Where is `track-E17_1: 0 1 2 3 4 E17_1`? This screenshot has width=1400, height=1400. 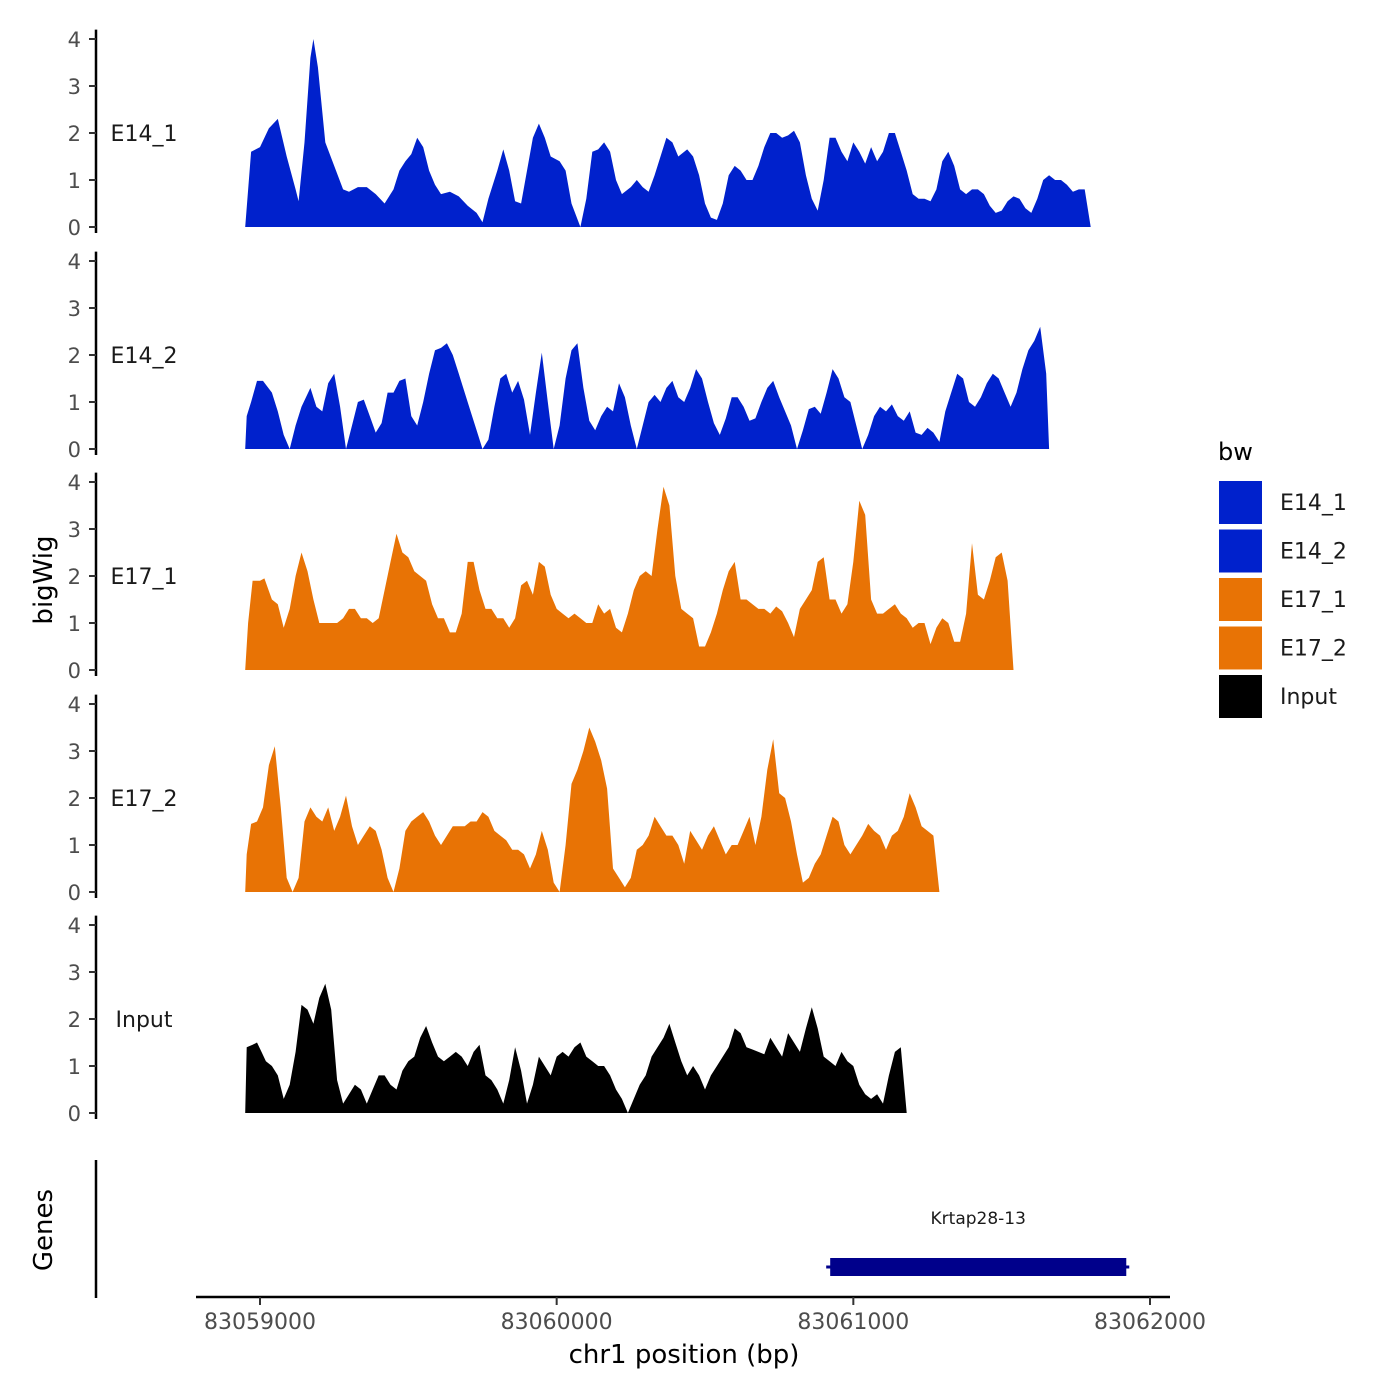
track-E17_1: 0 1 2 3 4 E17_1 is located at coordinates (541, 577).